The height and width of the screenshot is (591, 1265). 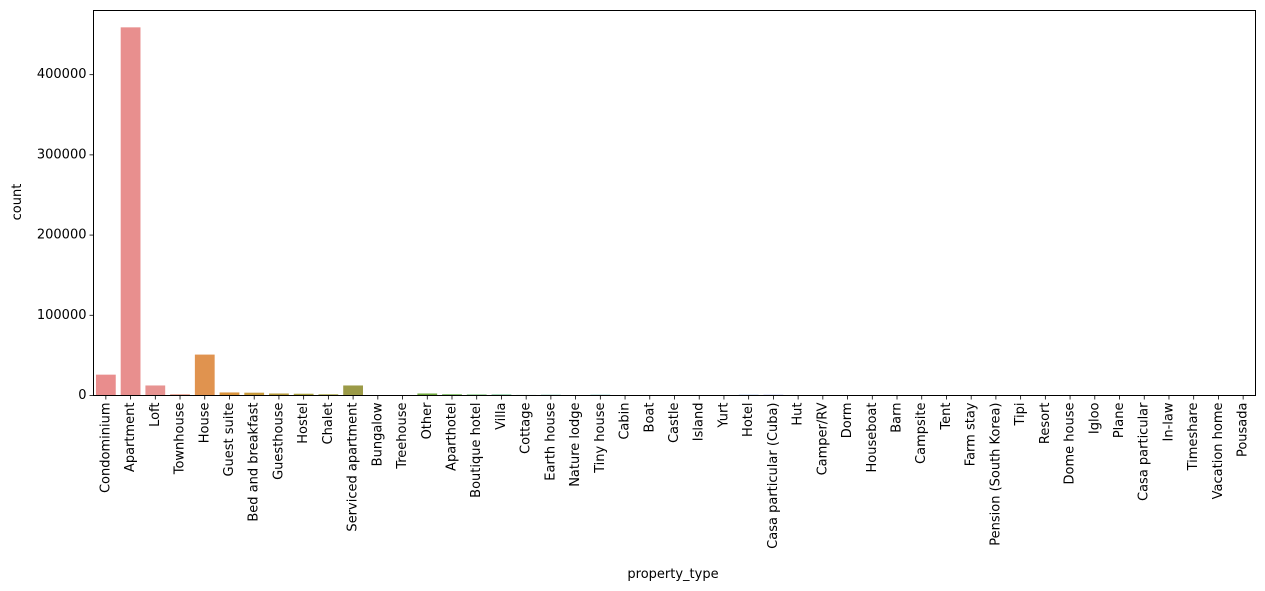 What do you see at coordinates (798, 414) in the screenshot?
I see `x-tick-label: Hut` at bounding box center [798, 414].